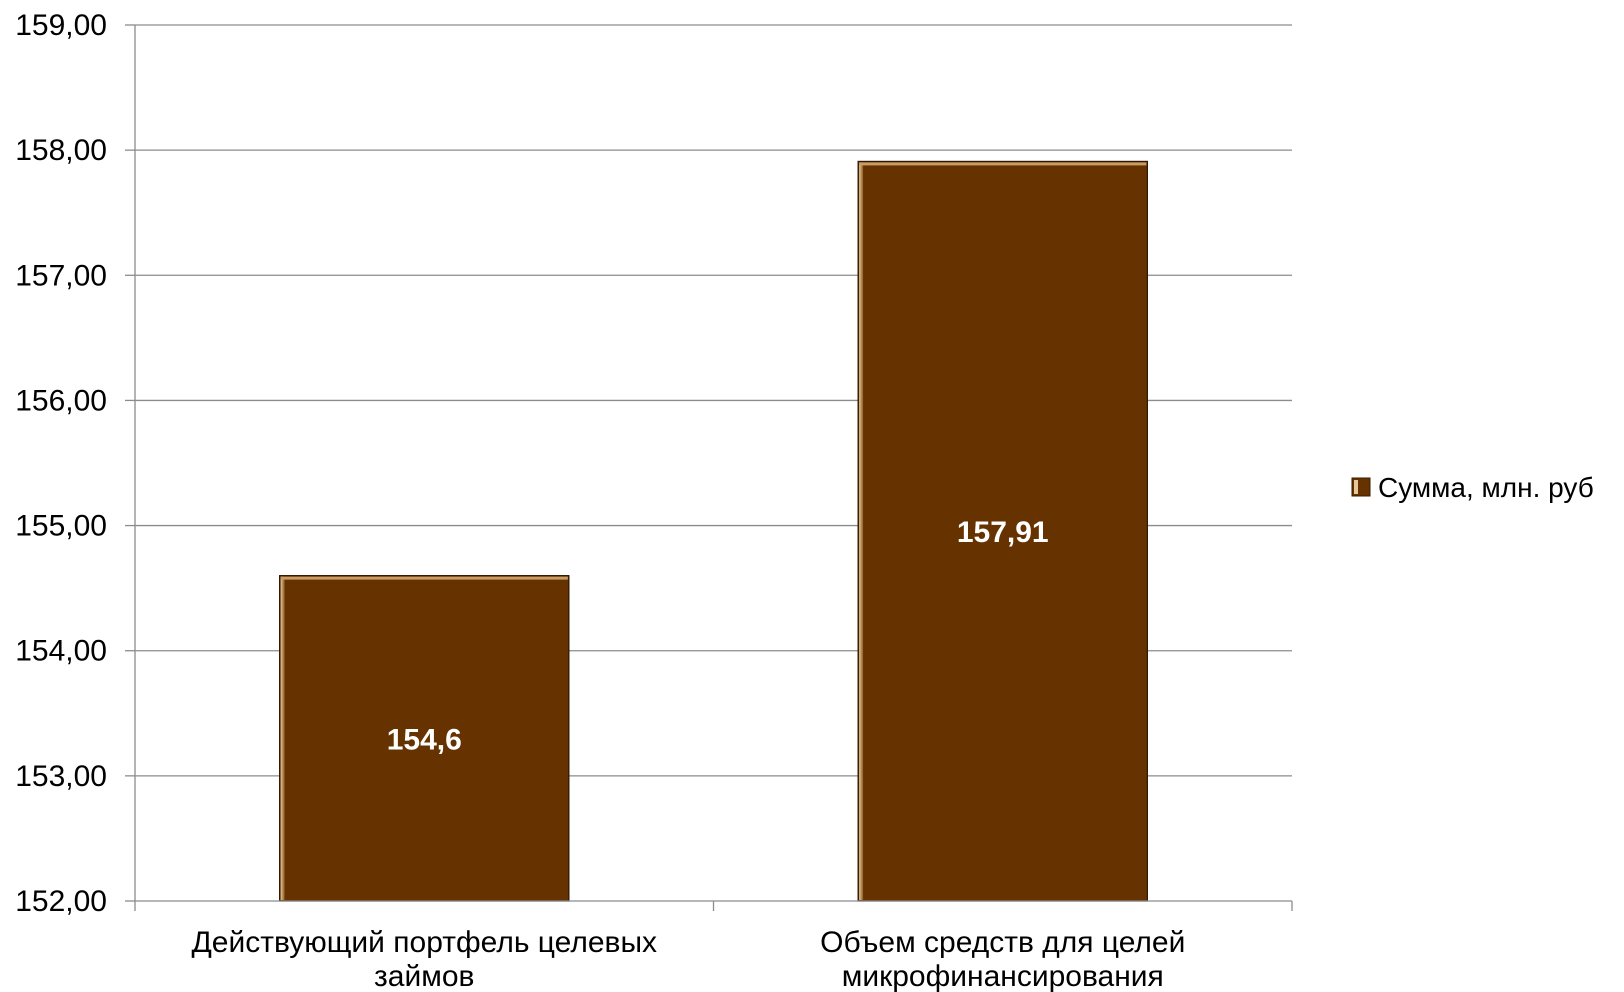  What do you see at coordinates (718, 636) in the screenshot?
I see `data-labels: 154,6 157,91` at bounding box center [718, 636].